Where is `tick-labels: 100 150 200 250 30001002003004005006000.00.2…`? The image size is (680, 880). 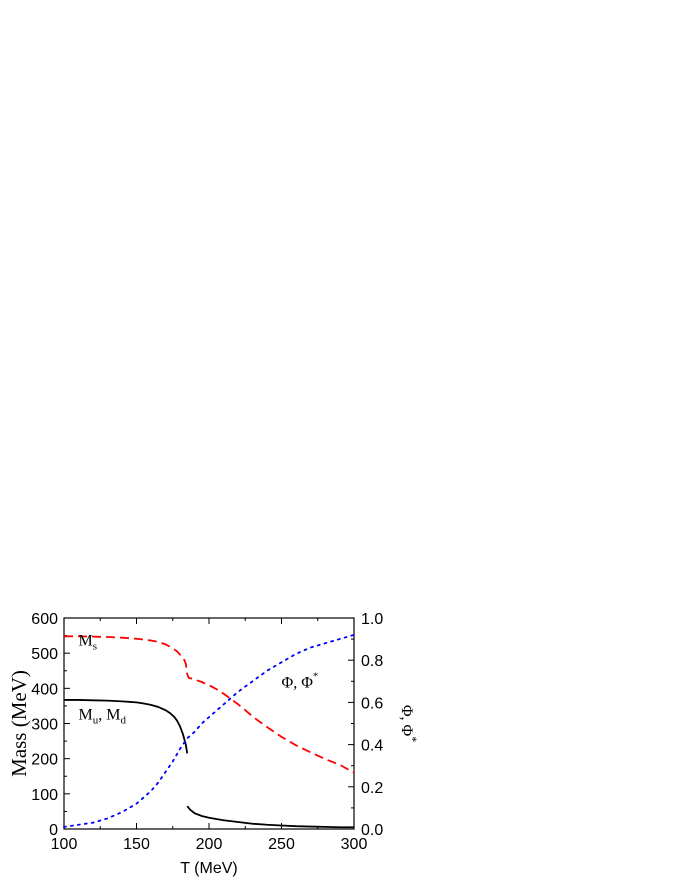
tick-labels: 100 150 200 250 30001002003004005006000.00.2… is located at coordinates (207, 732).